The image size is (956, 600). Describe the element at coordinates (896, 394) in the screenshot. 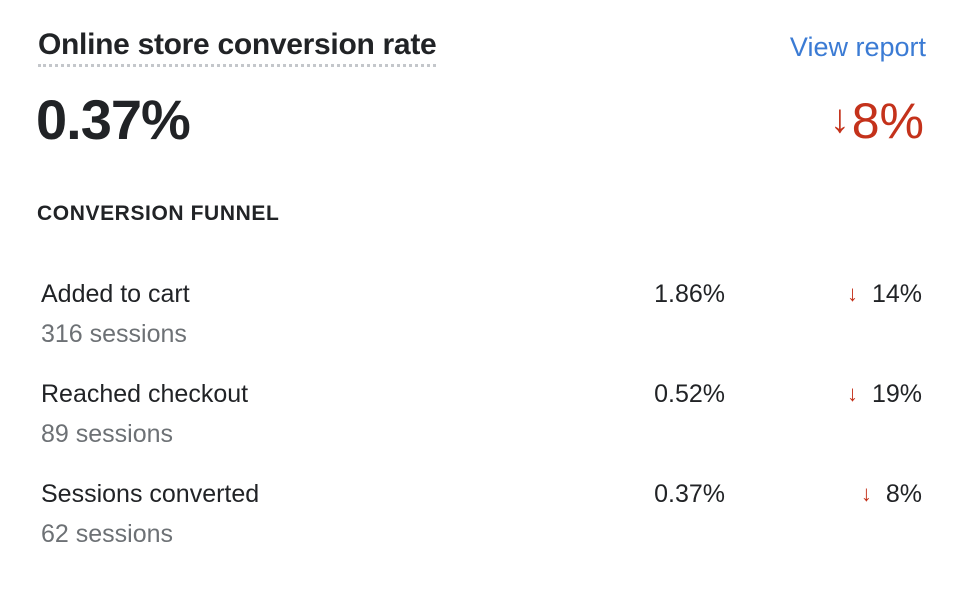

I see `funnel-step-change-value: 19%` at that location.